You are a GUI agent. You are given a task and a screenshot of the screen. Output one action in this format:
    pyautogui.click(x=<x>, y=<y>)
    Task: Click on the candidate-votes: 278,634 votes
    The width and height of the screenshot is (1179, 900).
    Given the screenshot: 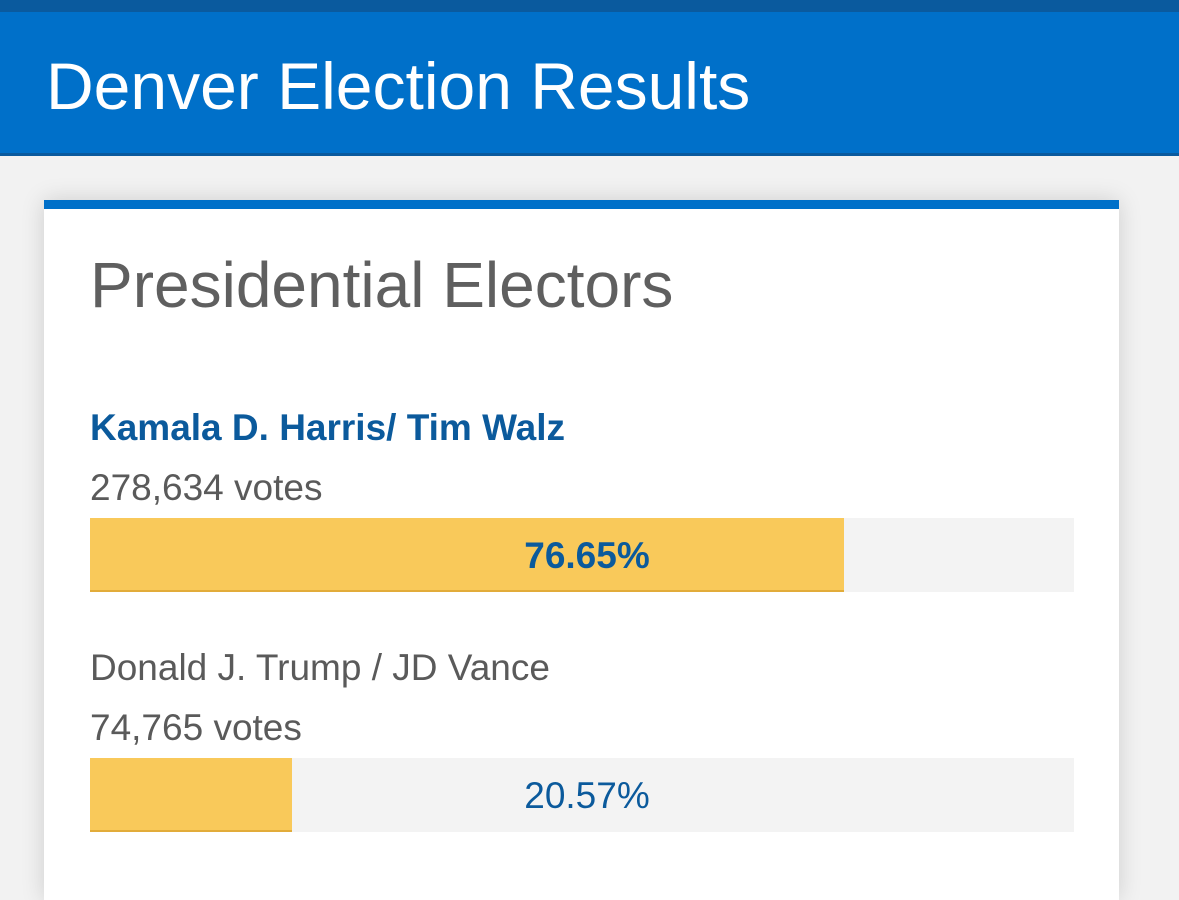 What is the action you would take?
    pyautogui.click(x=206, y=487)
    